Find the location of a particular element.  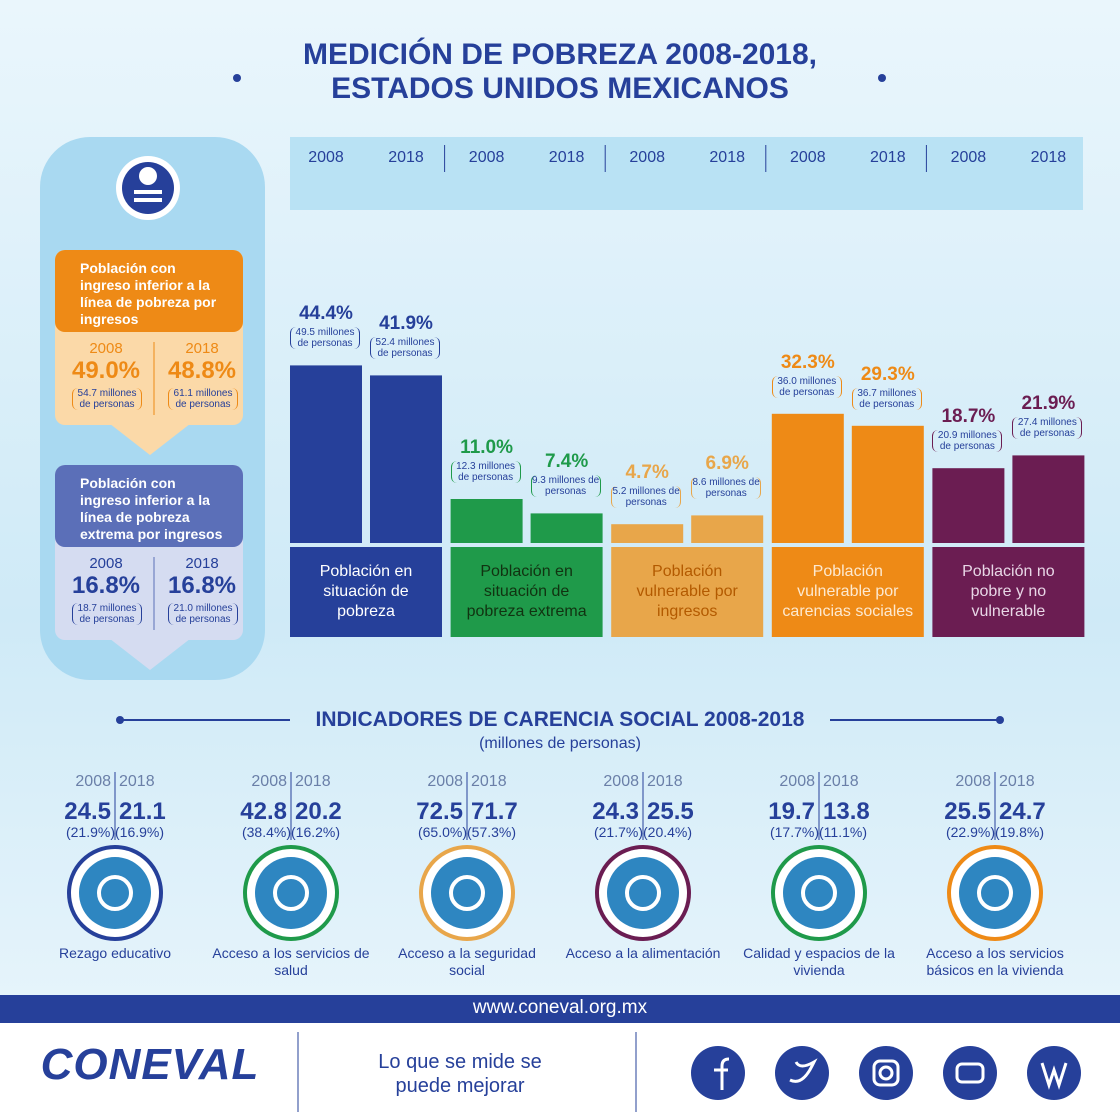

coin is located at coordinates (148, 176).